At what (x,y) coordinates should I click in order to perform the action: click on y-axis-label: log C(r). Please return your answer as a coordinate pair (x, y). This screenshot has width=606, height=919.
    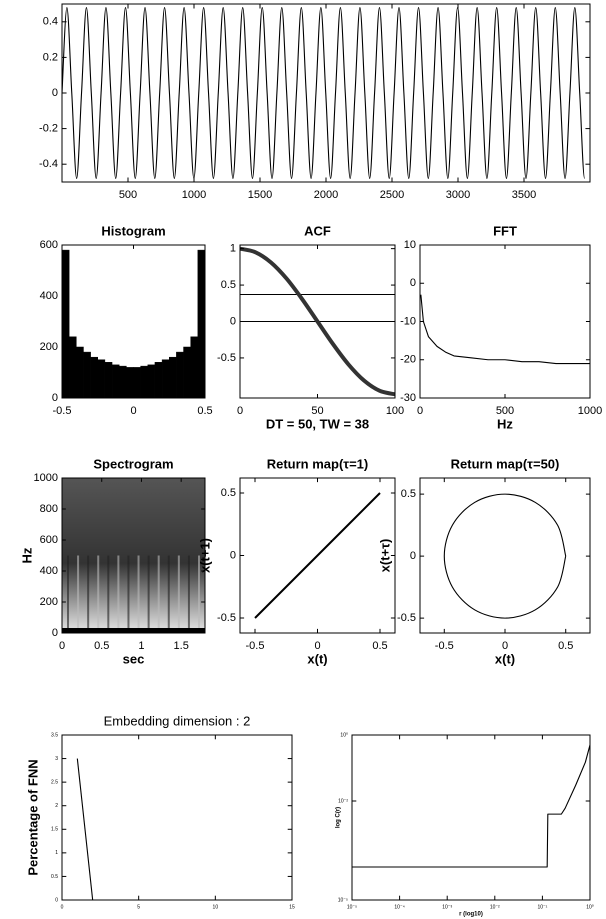
    Looking at the image, I should click on (339, 817).